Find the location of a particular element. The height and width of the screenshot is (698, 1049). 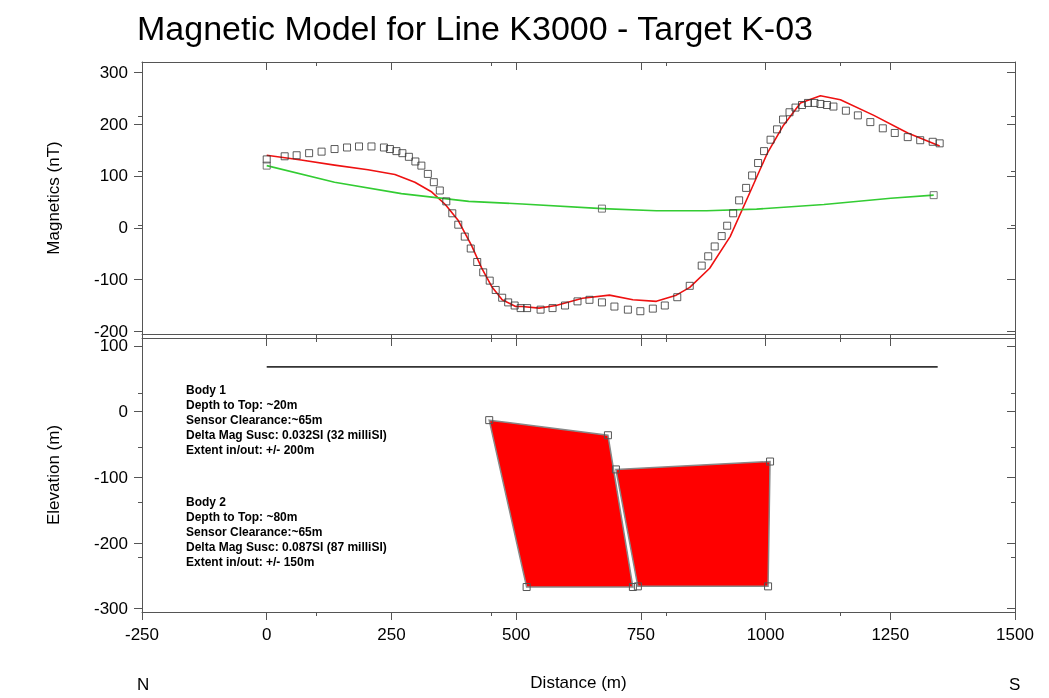

y-axis-title: Magnetics (nT) is located at coordinates (53, 198).